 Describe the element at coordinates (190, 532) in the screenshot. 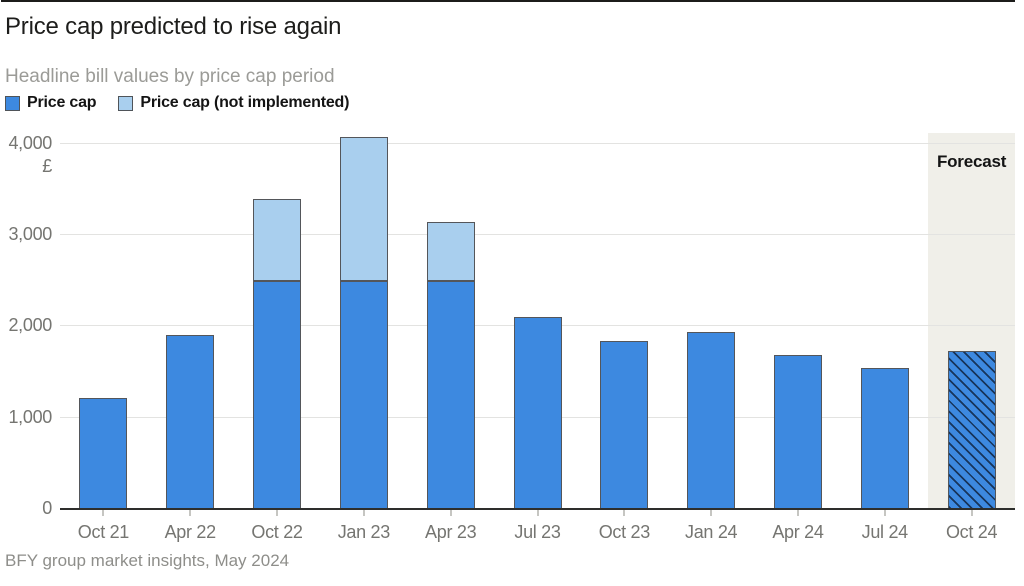

I see `x-tick-label: Apr 22` at that location.